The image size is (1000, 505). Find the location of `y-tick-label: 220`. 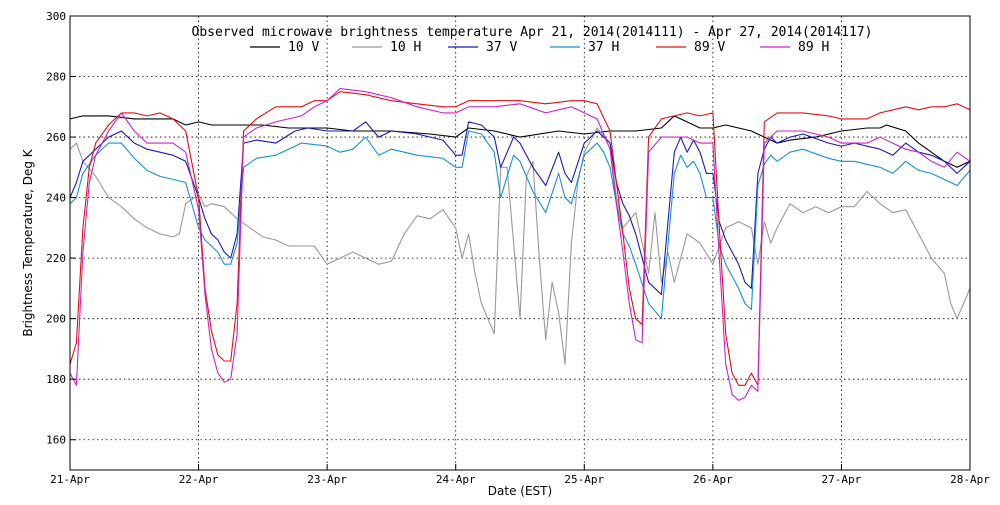

y-tick-label: 220 is located at coordinates (56, 258).